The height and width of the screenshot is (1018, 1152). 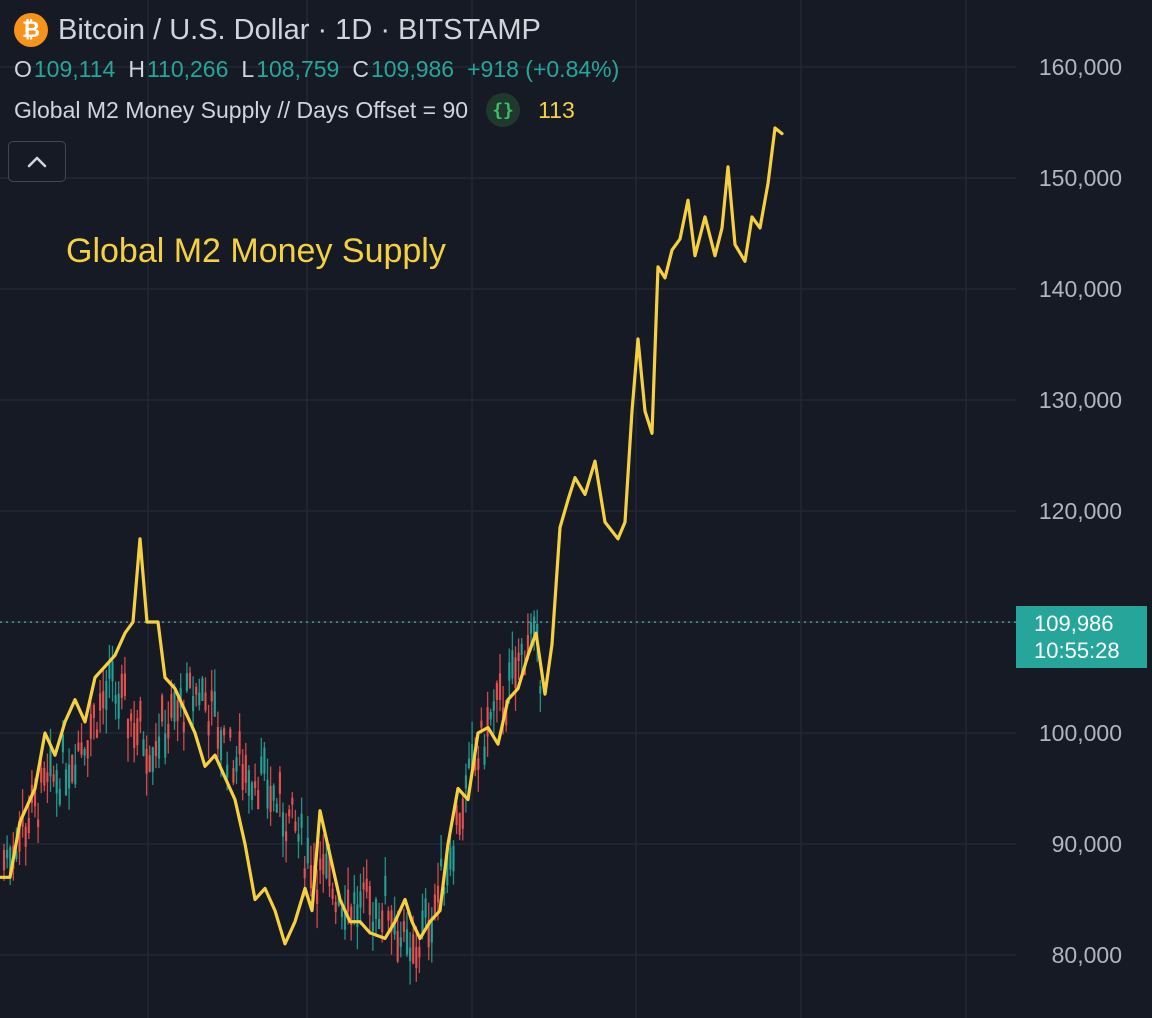 I want to click on y-tick-label: 90,000, so click(x=1087, y=844).